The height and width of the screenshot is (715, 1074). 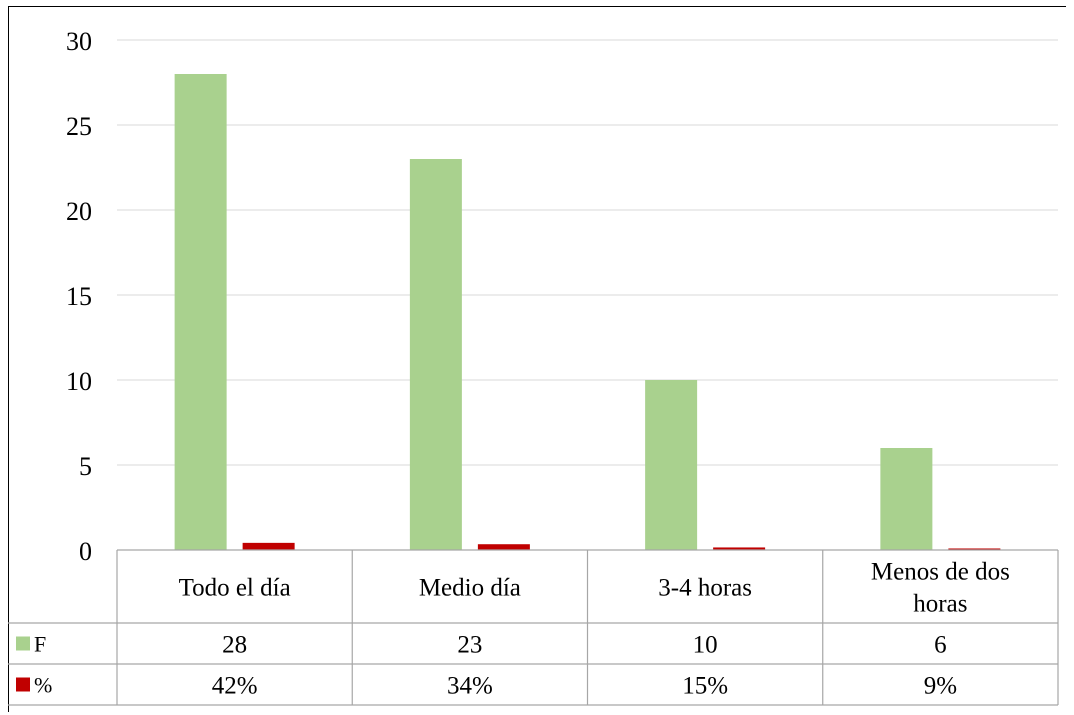 I want to click on y-tick-label: 5, so click(x=85, y=466).